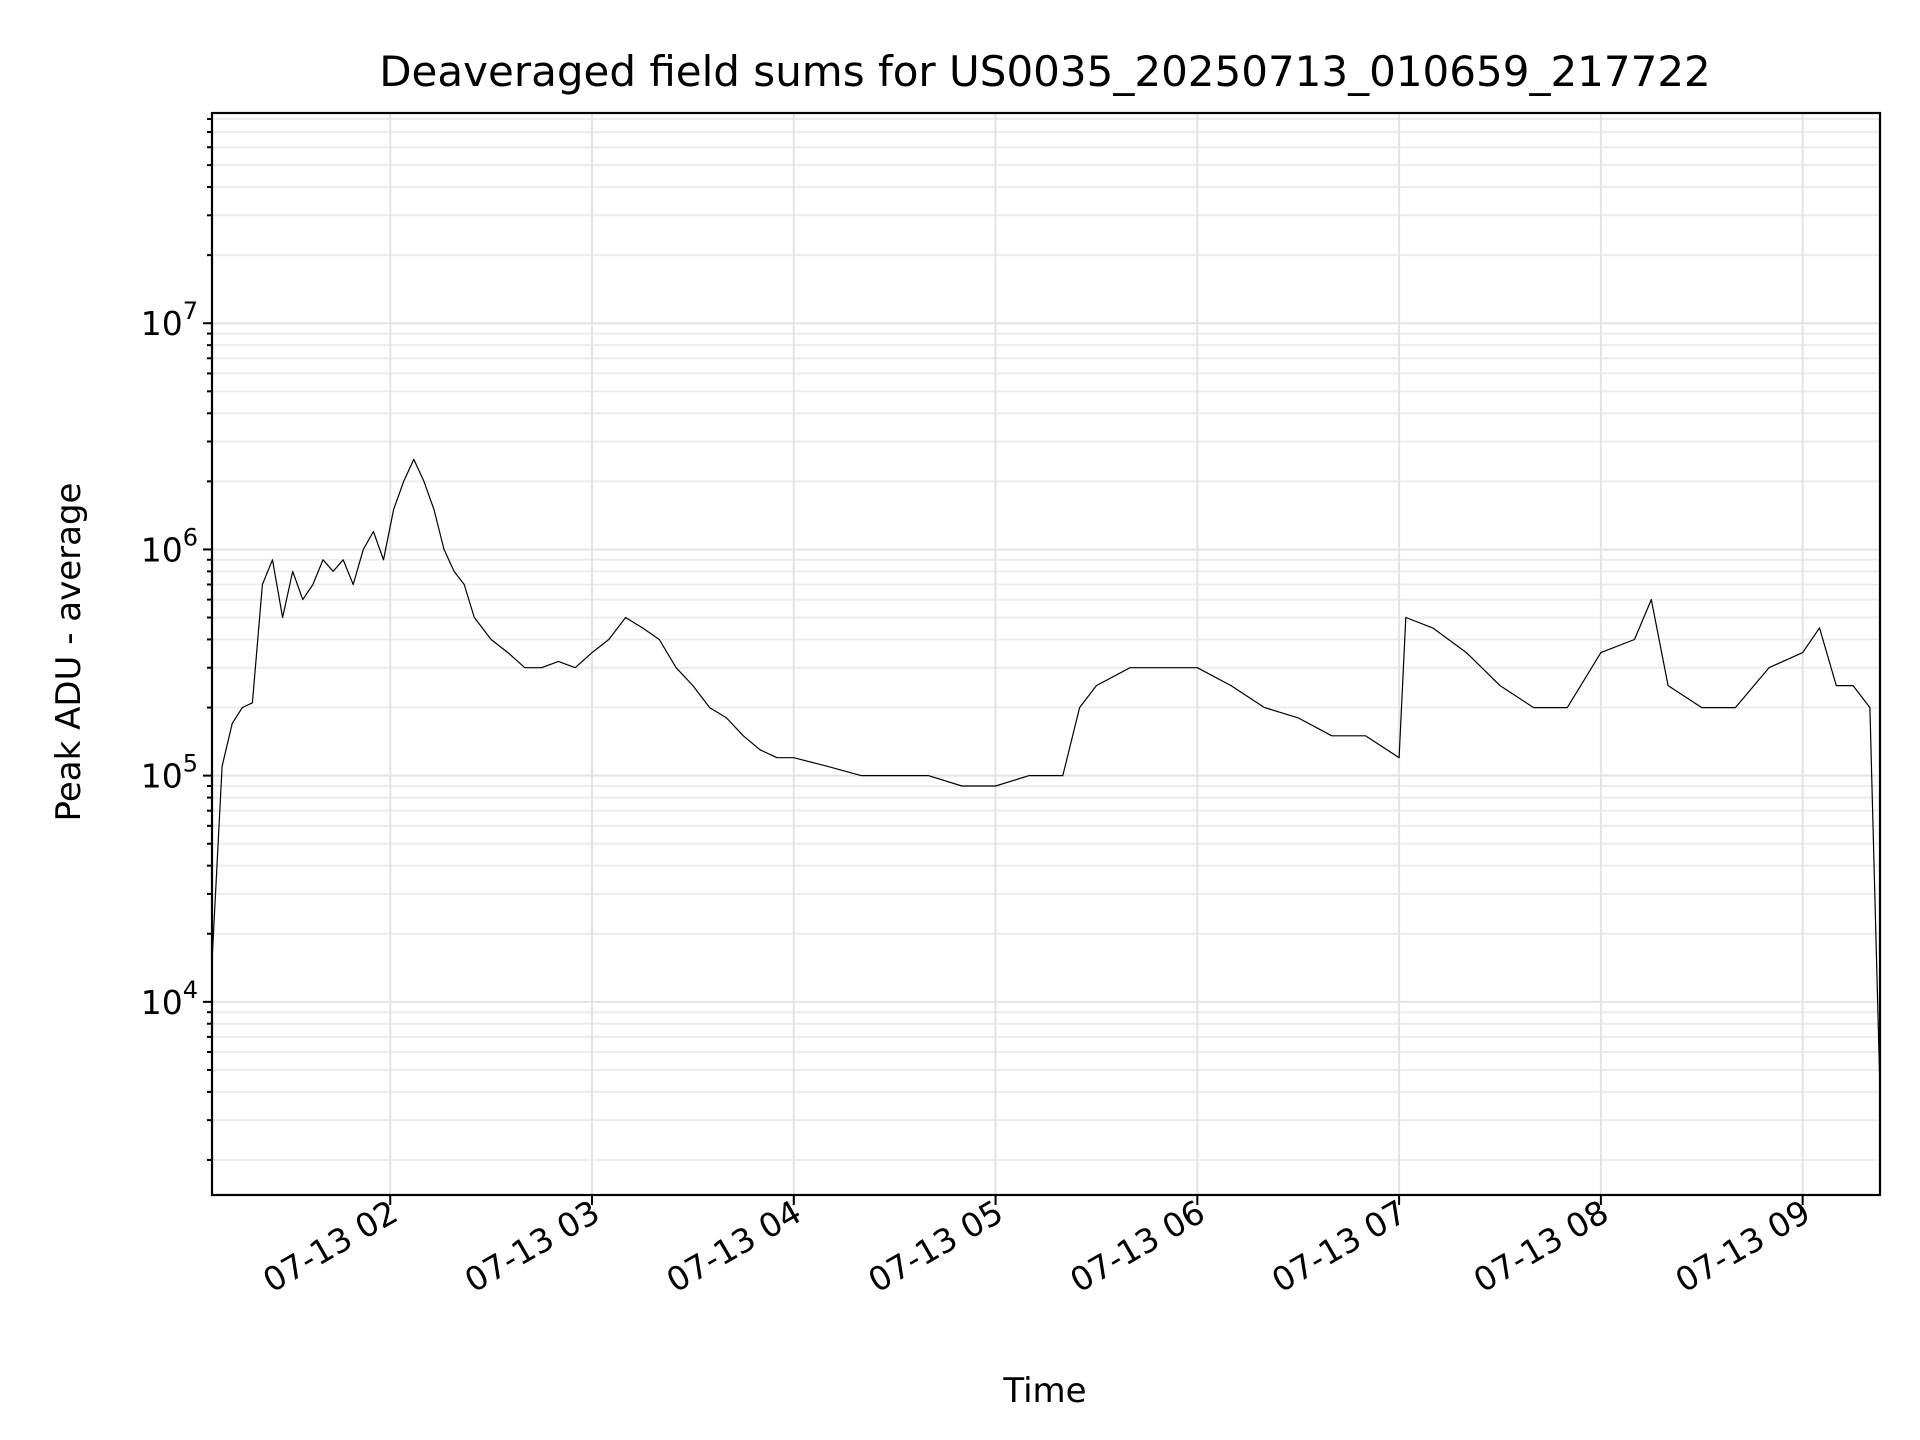 The height and width of the screenshot is (1440, 1920). I want to click on y-tick-label: 10⁴, so click(169, 999).